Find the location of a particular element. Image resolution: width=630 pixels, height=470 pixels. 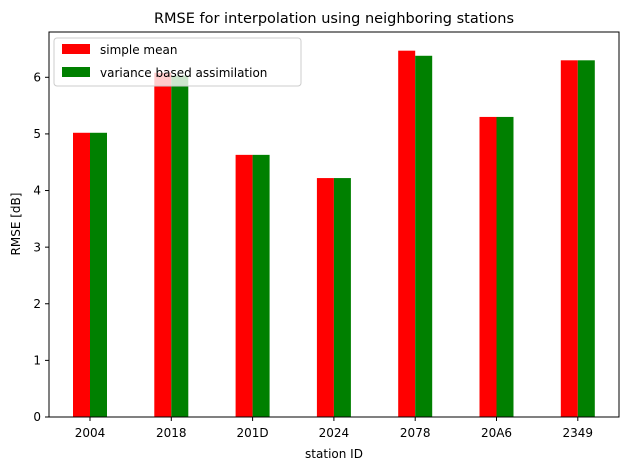

y-axis-ticks: 0 1 2 3 4 5 6 is located at coordinates (41, 247).